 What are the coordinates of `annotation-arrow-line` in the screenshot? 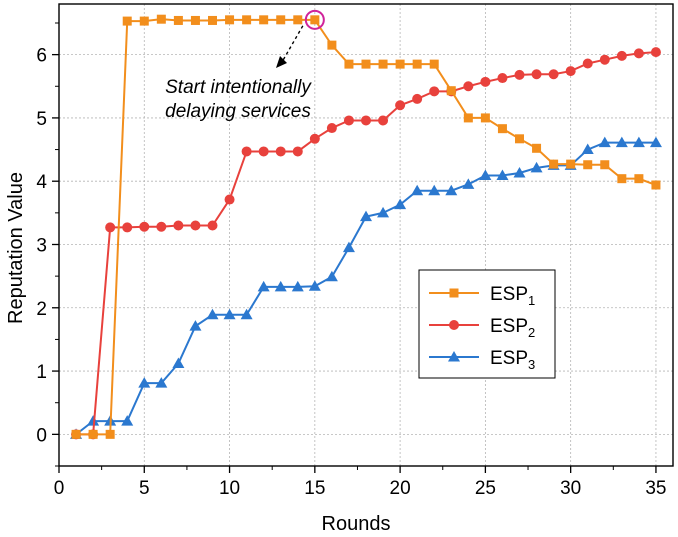 It's located at (292, 44).